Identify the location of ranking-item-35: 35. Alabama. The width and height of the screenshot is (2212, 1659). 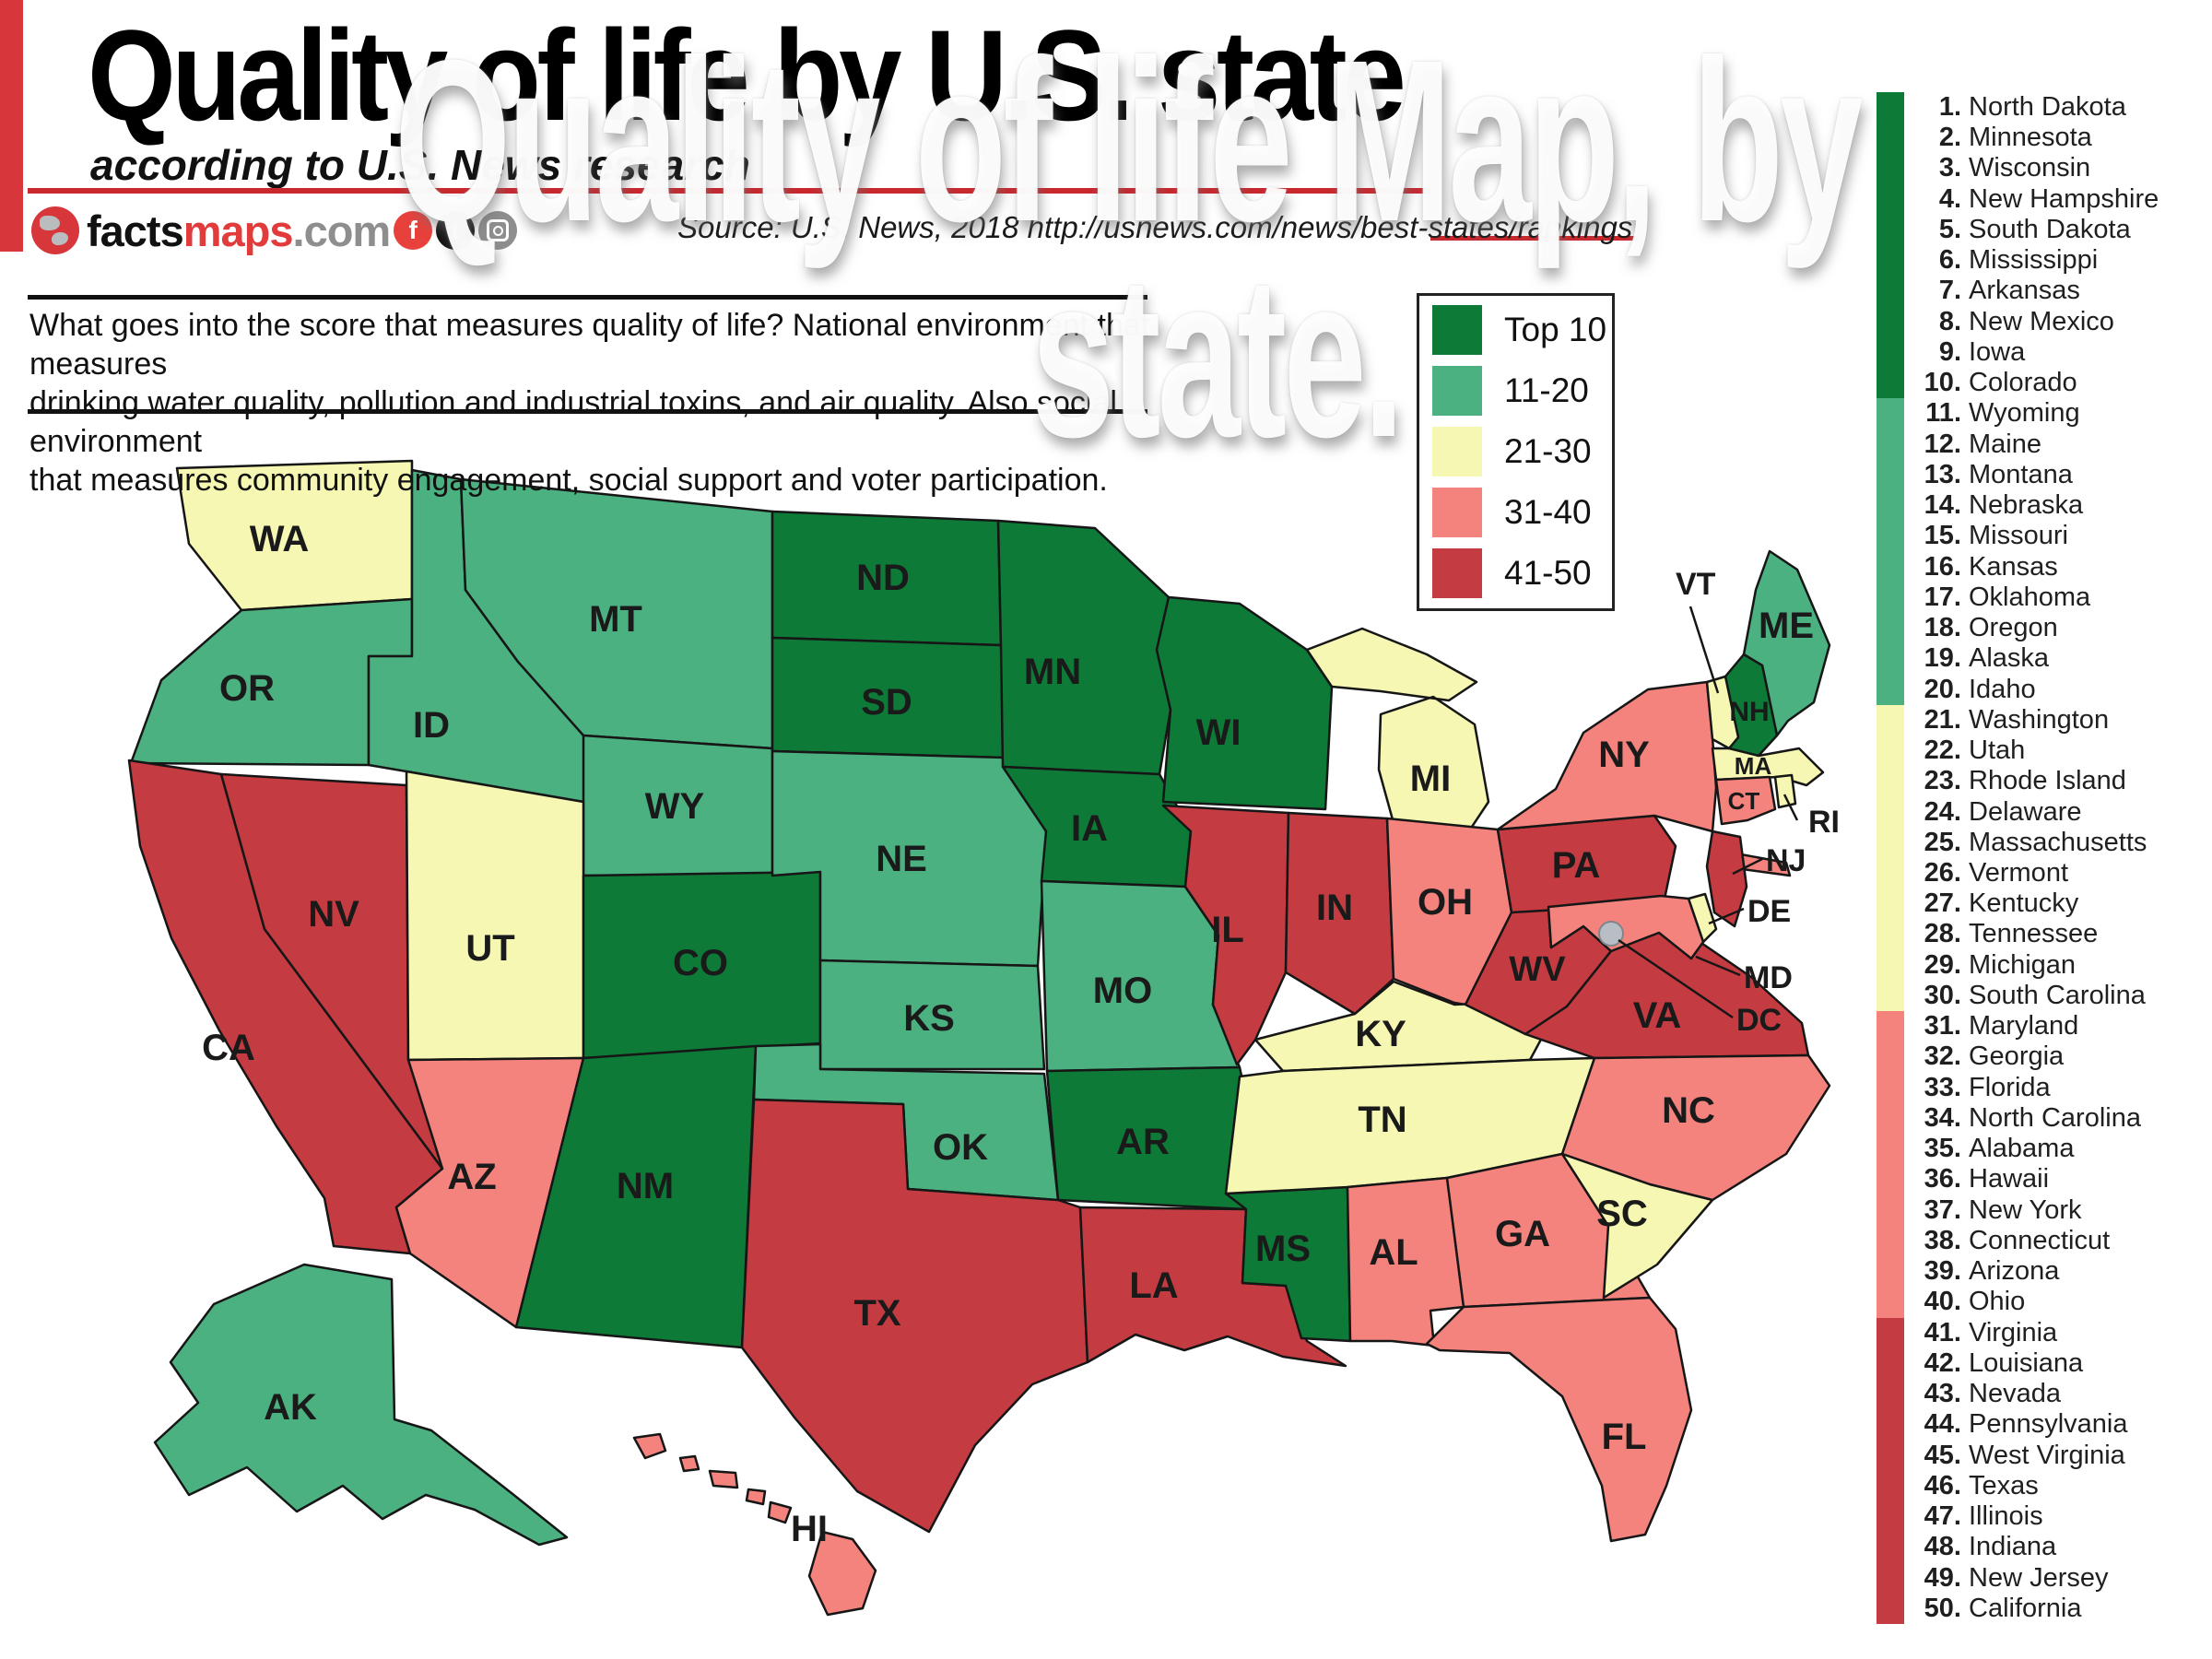
(2060, 1149).